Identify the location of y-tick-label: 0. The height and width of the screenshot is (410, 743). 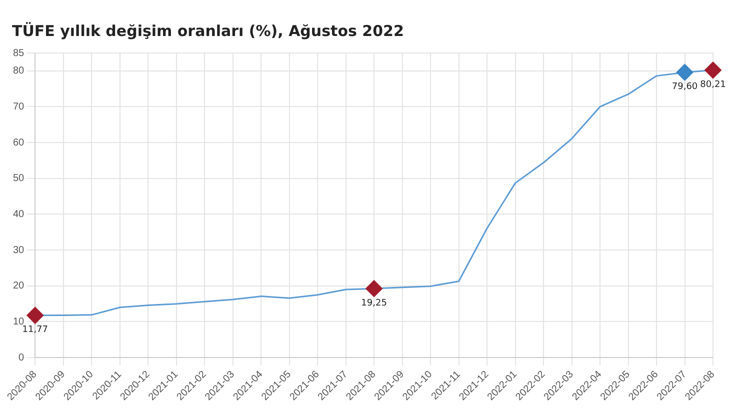
(21, 358).